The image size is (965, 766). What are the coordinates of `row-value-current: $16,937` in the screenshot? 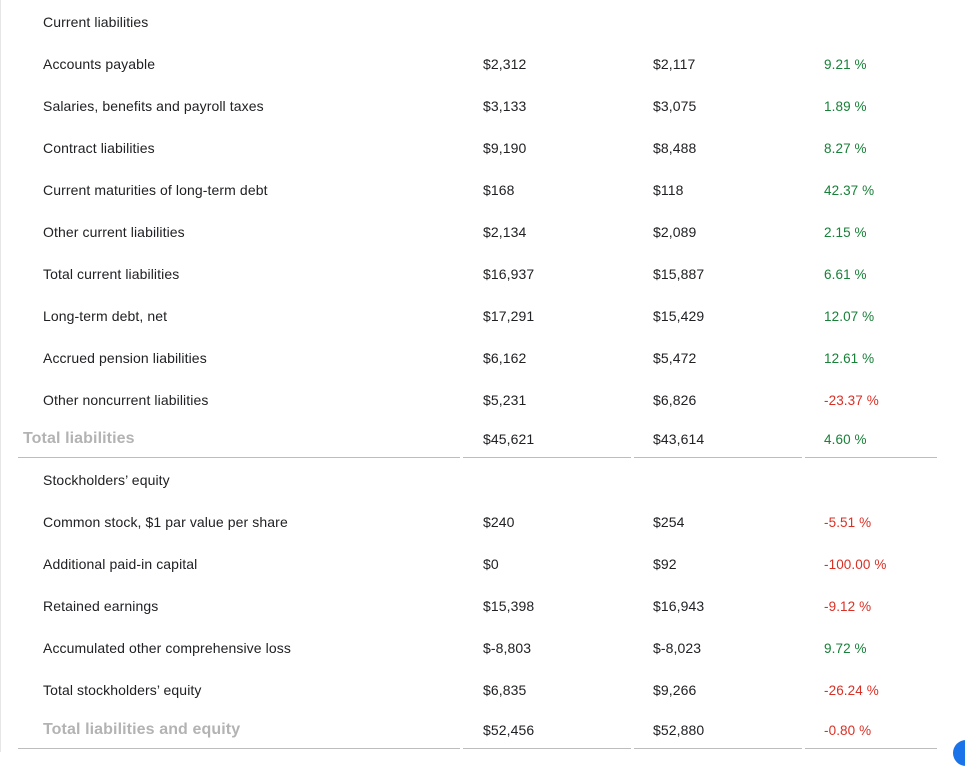 It's located at (509, 274).